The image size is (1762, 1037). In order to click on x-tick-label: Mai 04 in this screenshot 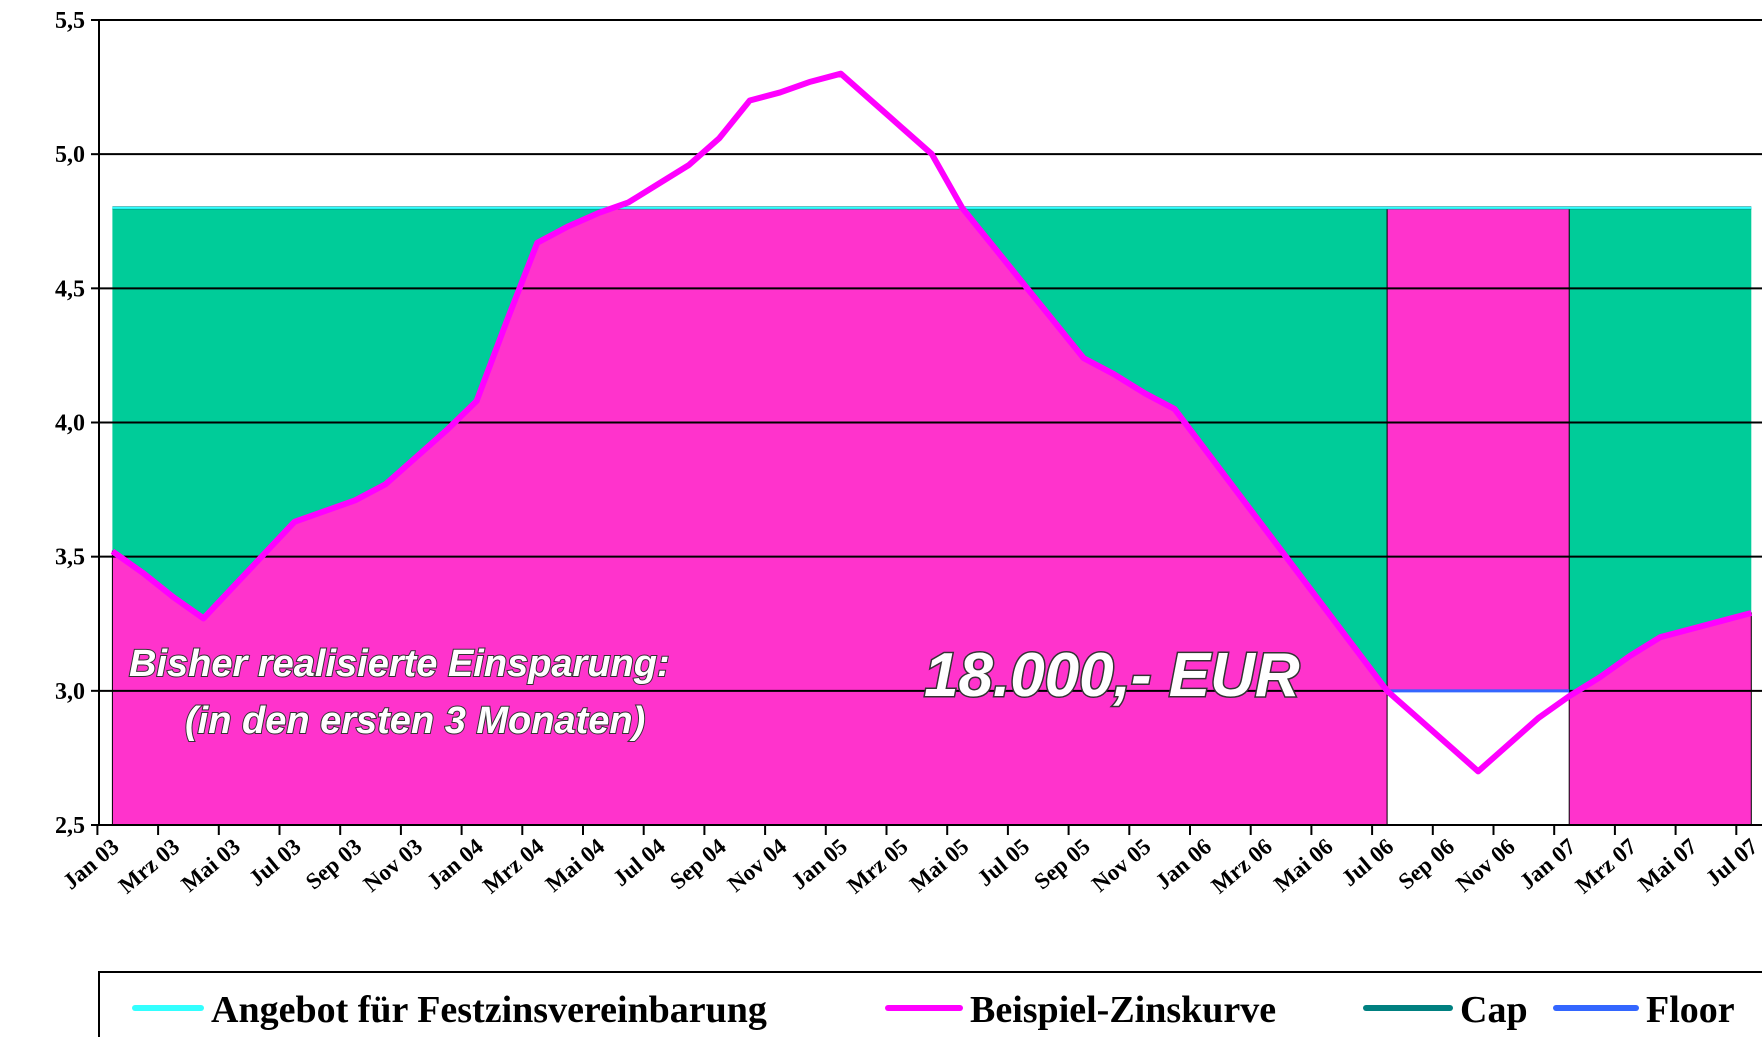, I will do `click(575, 864)`.